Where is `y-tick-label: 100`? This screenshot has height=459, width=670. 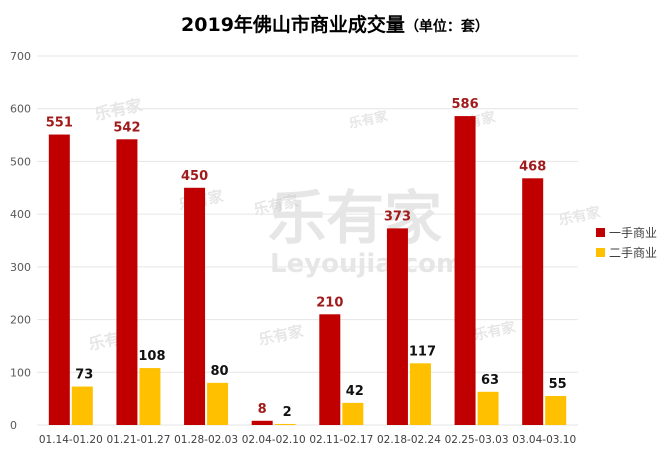
y-tick-label: 100 is located at coordinates (20, 372).